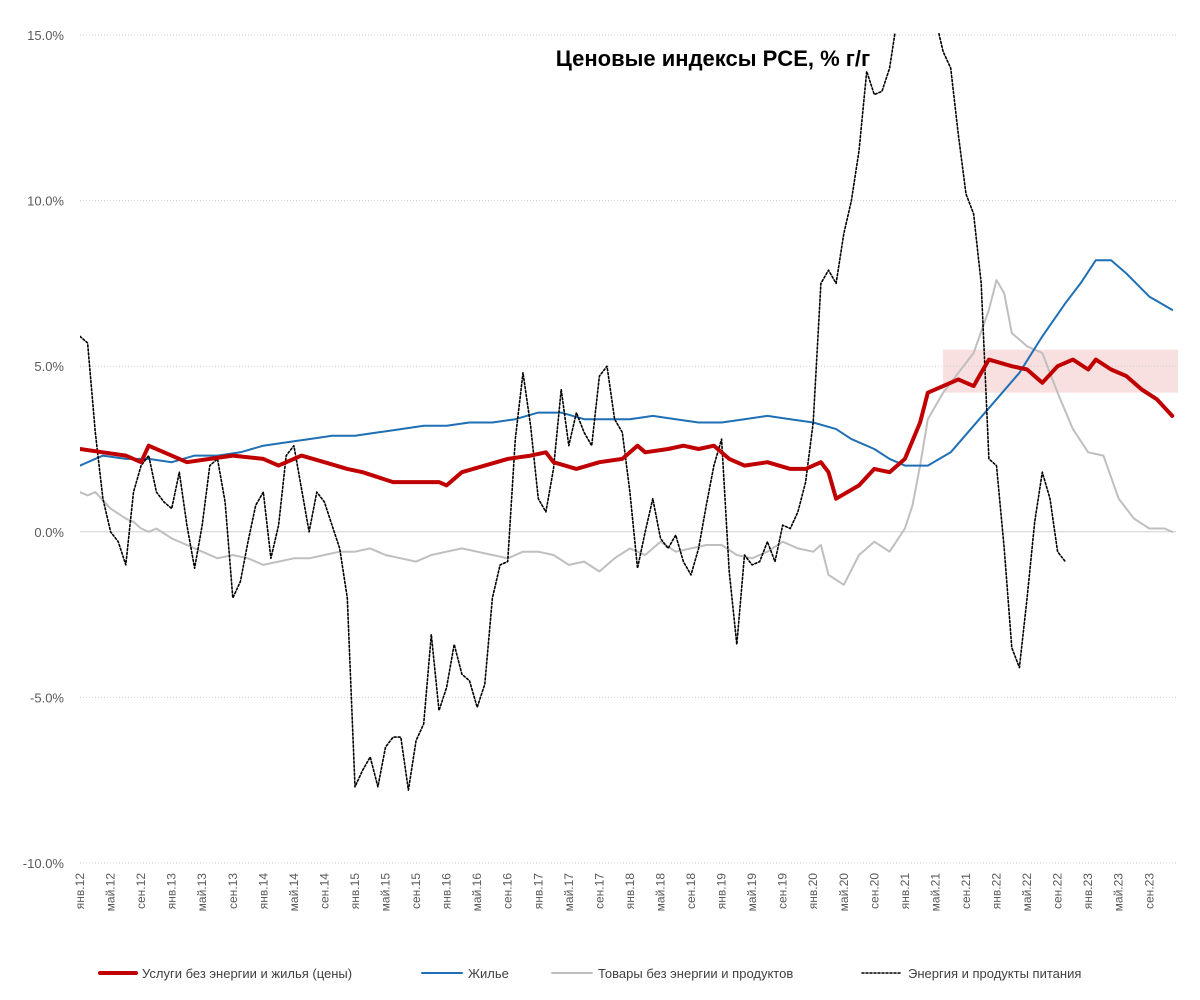  I want to click on x-tick-label: май.14, so click(294, 892).